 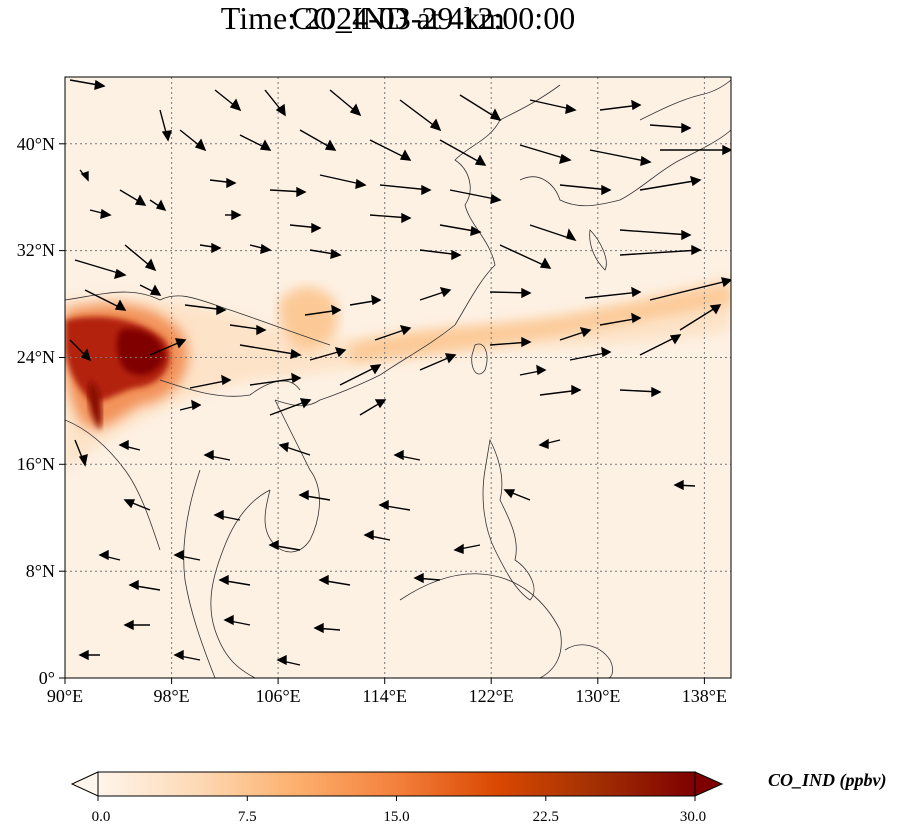 I want to click on map-title-line2: Time: 2024-03-29 12:00:00, so click(x=398, y=18).